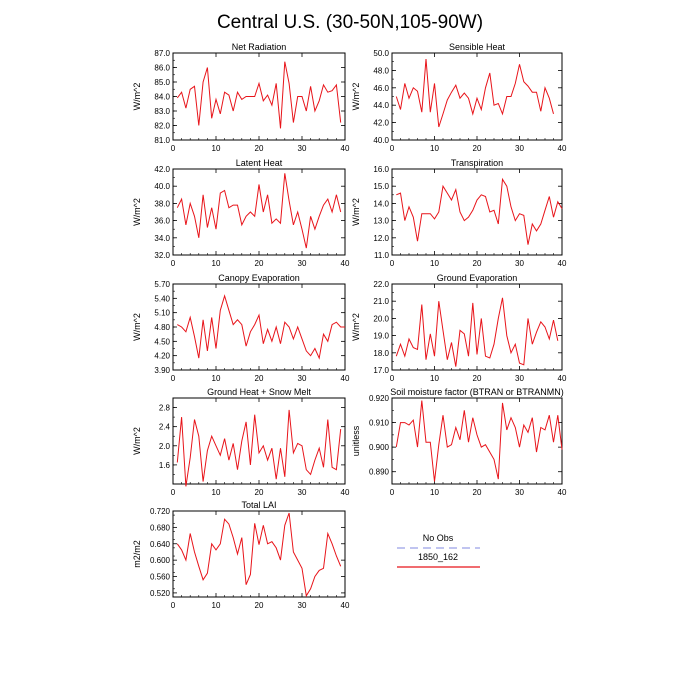  What do you see at coordinates (162, 370) in the screenshot?
I see `y-tick-label: 3.90` at bounding box center [162, 370].